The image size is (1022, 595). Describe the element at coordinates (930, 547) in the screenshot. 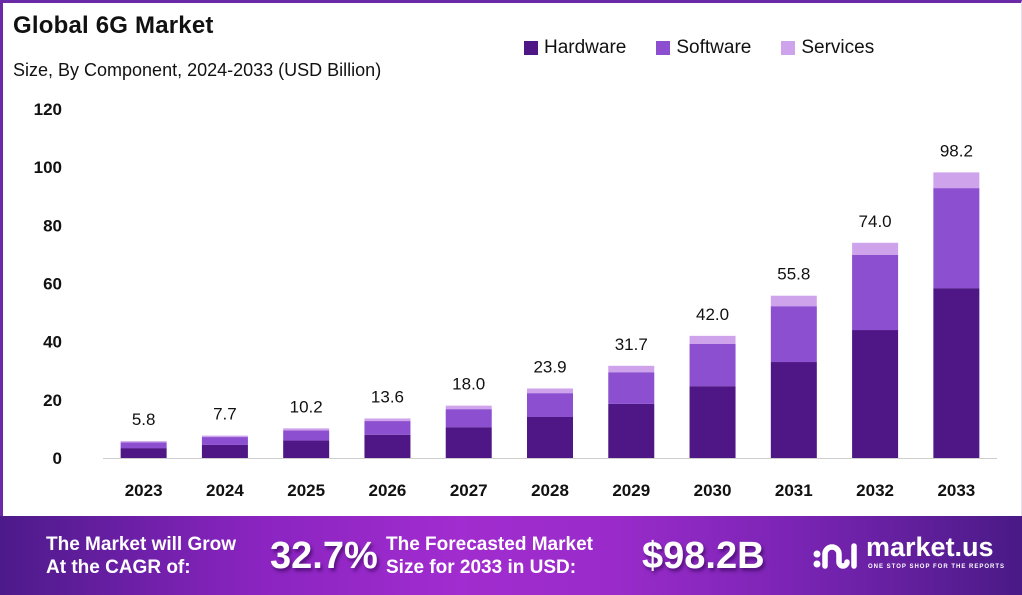

I see `brand-name: market.us` at that location.